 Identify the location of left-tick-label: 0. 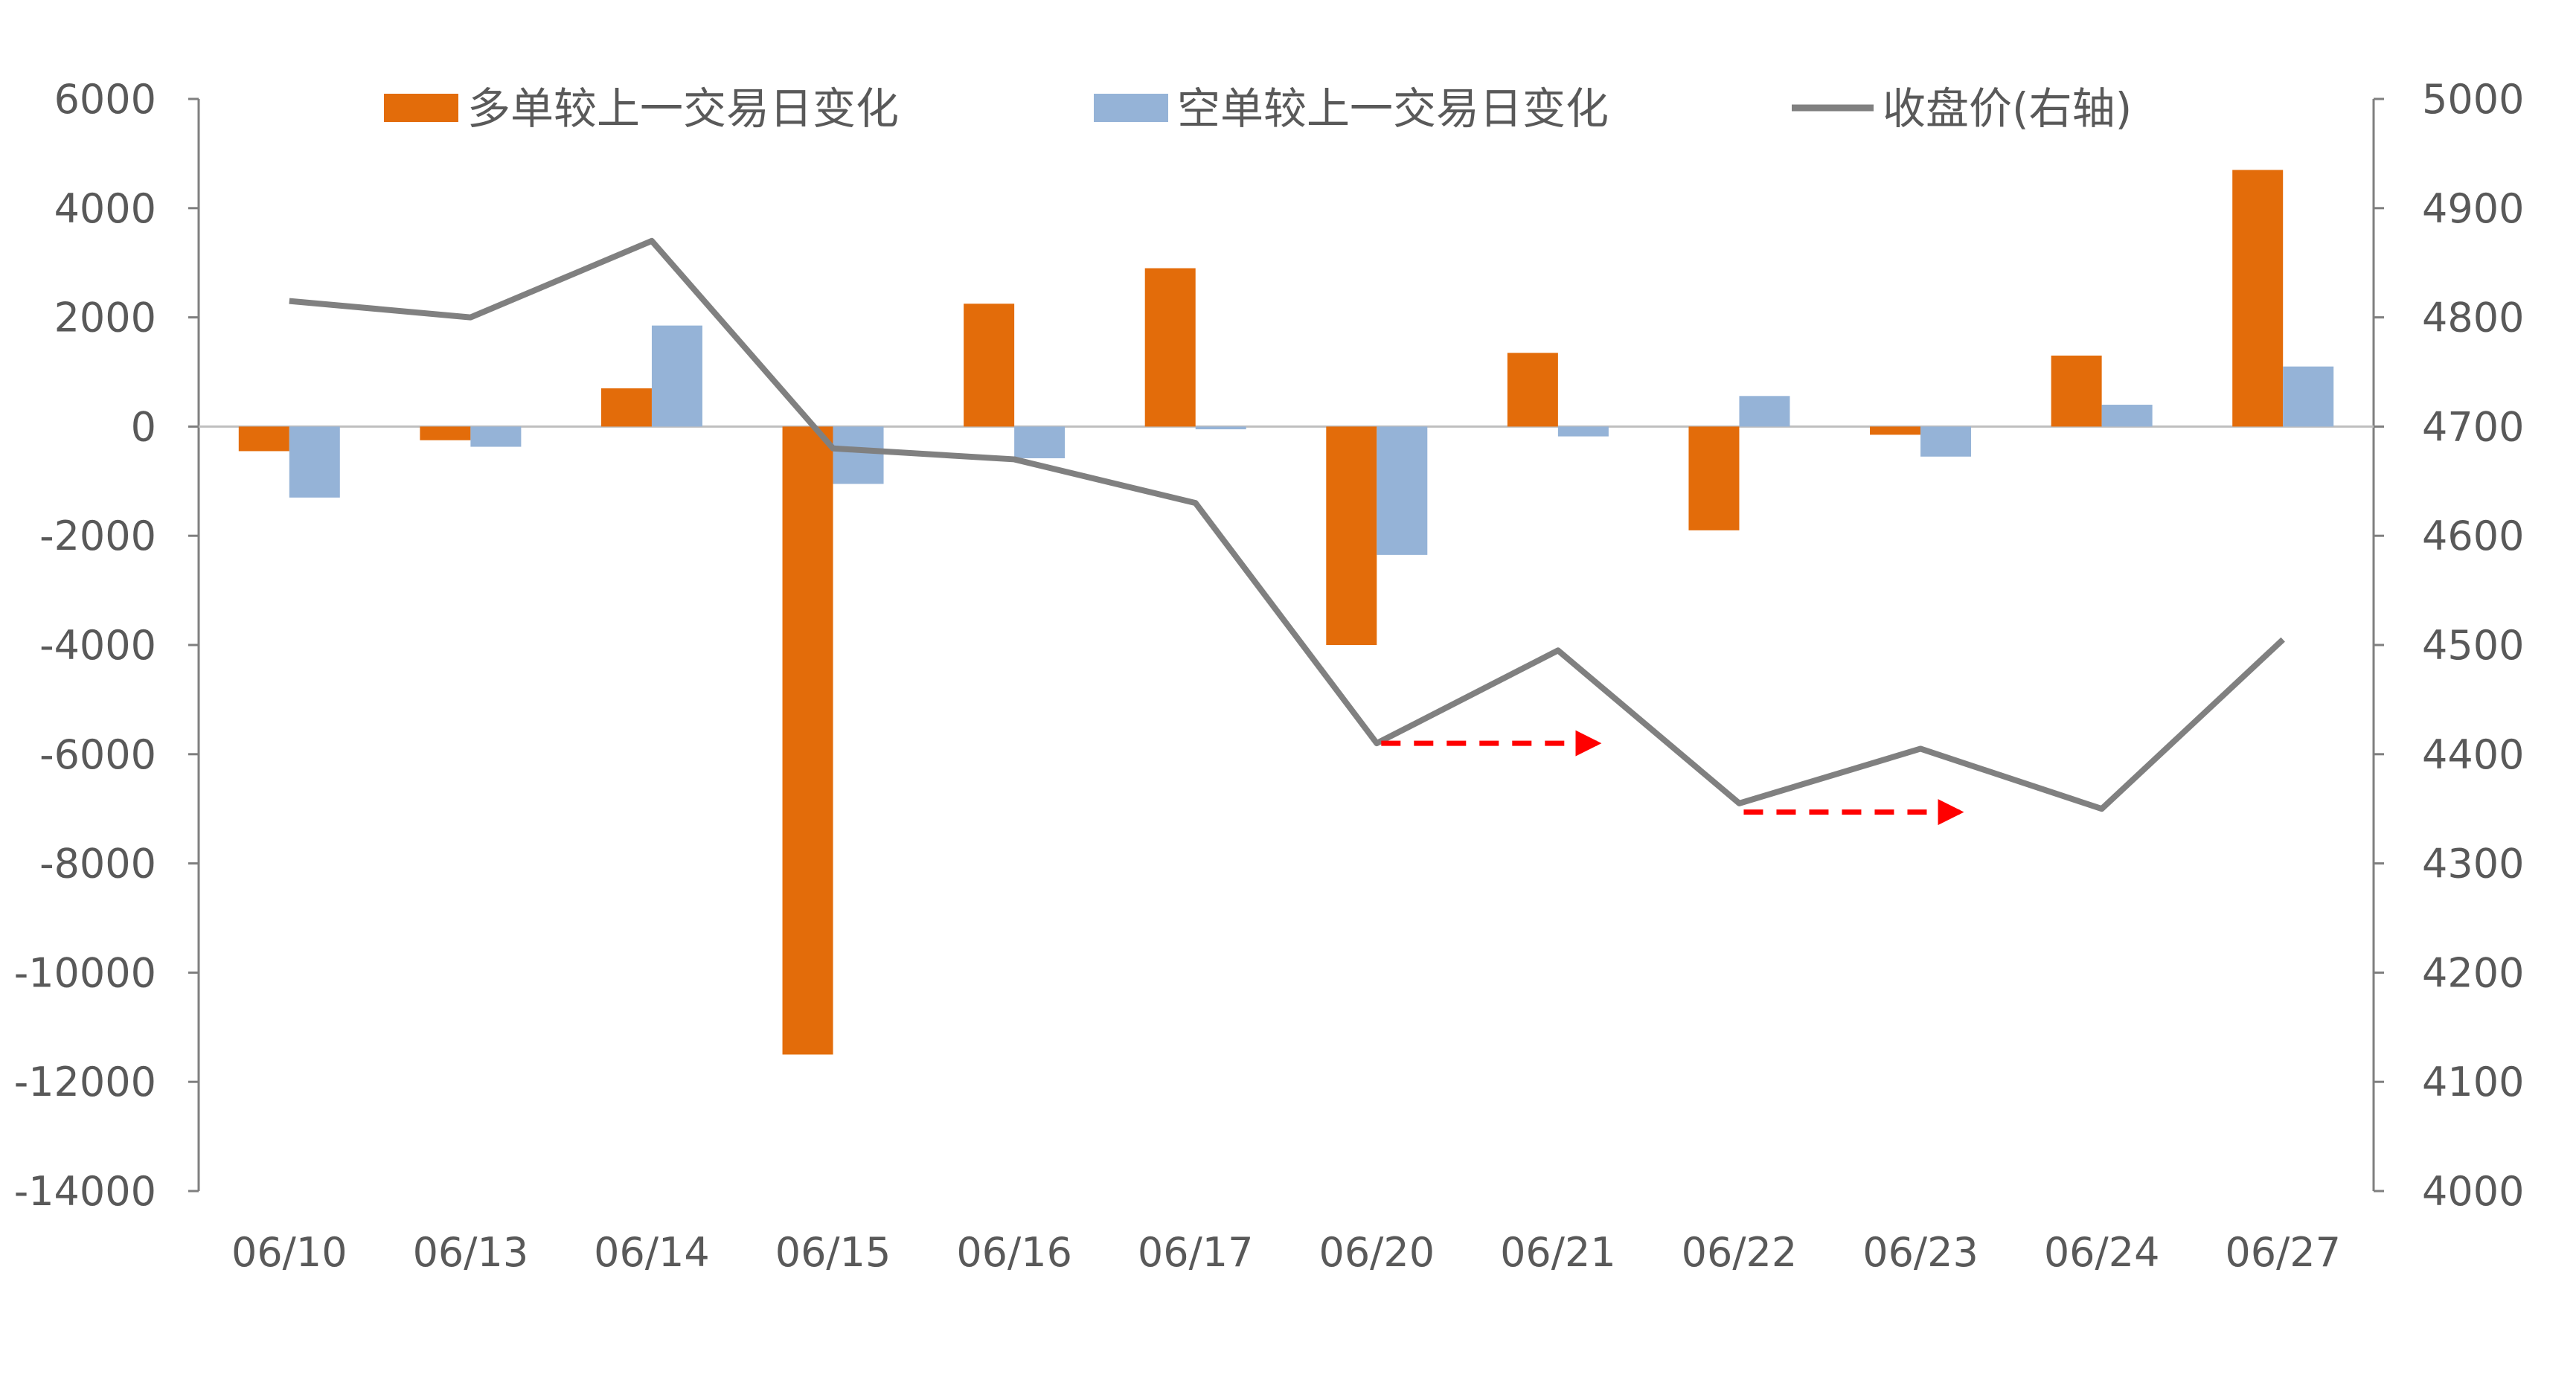
(143, 426).